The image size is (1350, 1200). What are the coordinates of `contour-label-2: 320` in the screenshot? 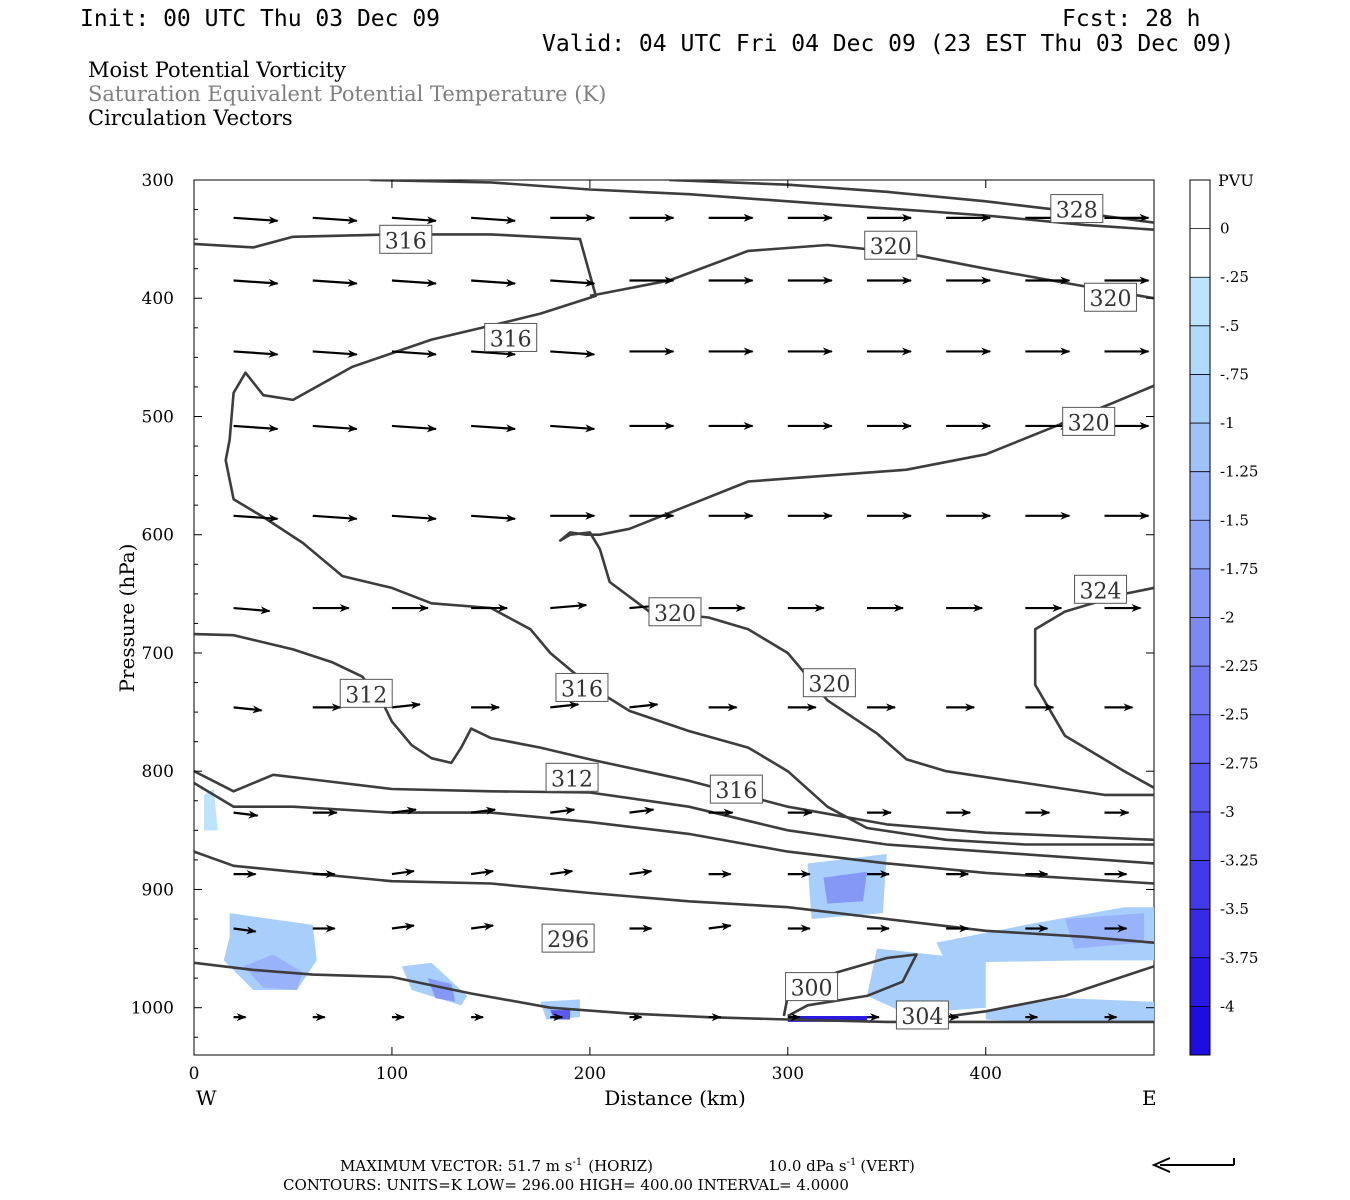 It's located at (891, 245).